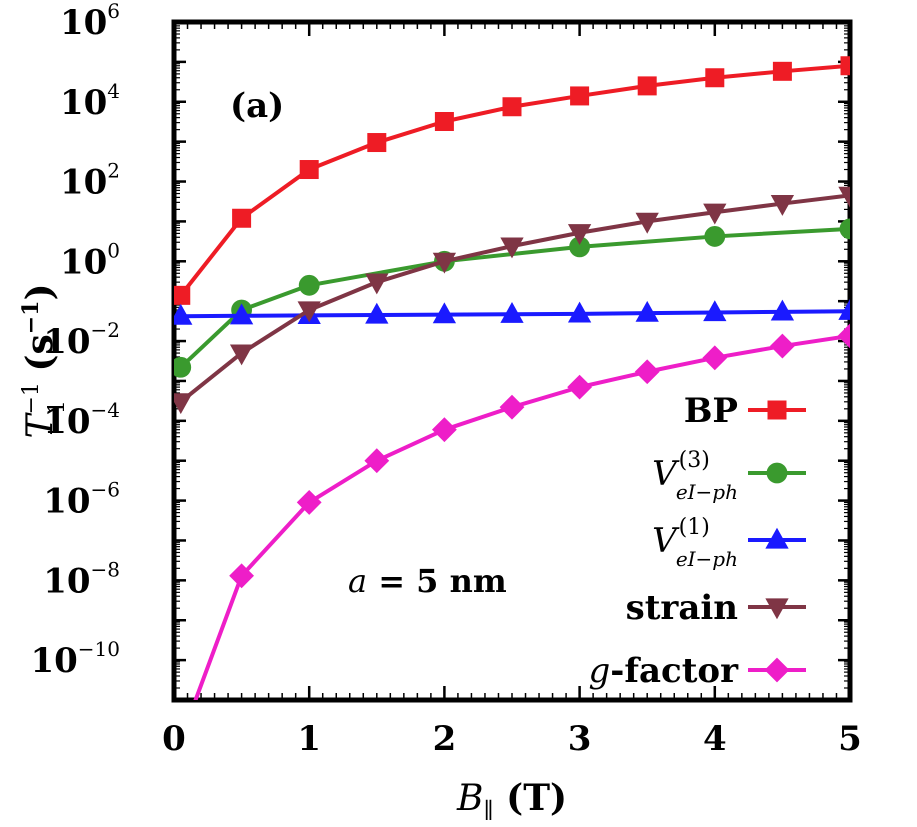 Image resolution: width=917 pixels, height=827 pixels. I want to click on x-tick-label: 0, so click(174, 739).